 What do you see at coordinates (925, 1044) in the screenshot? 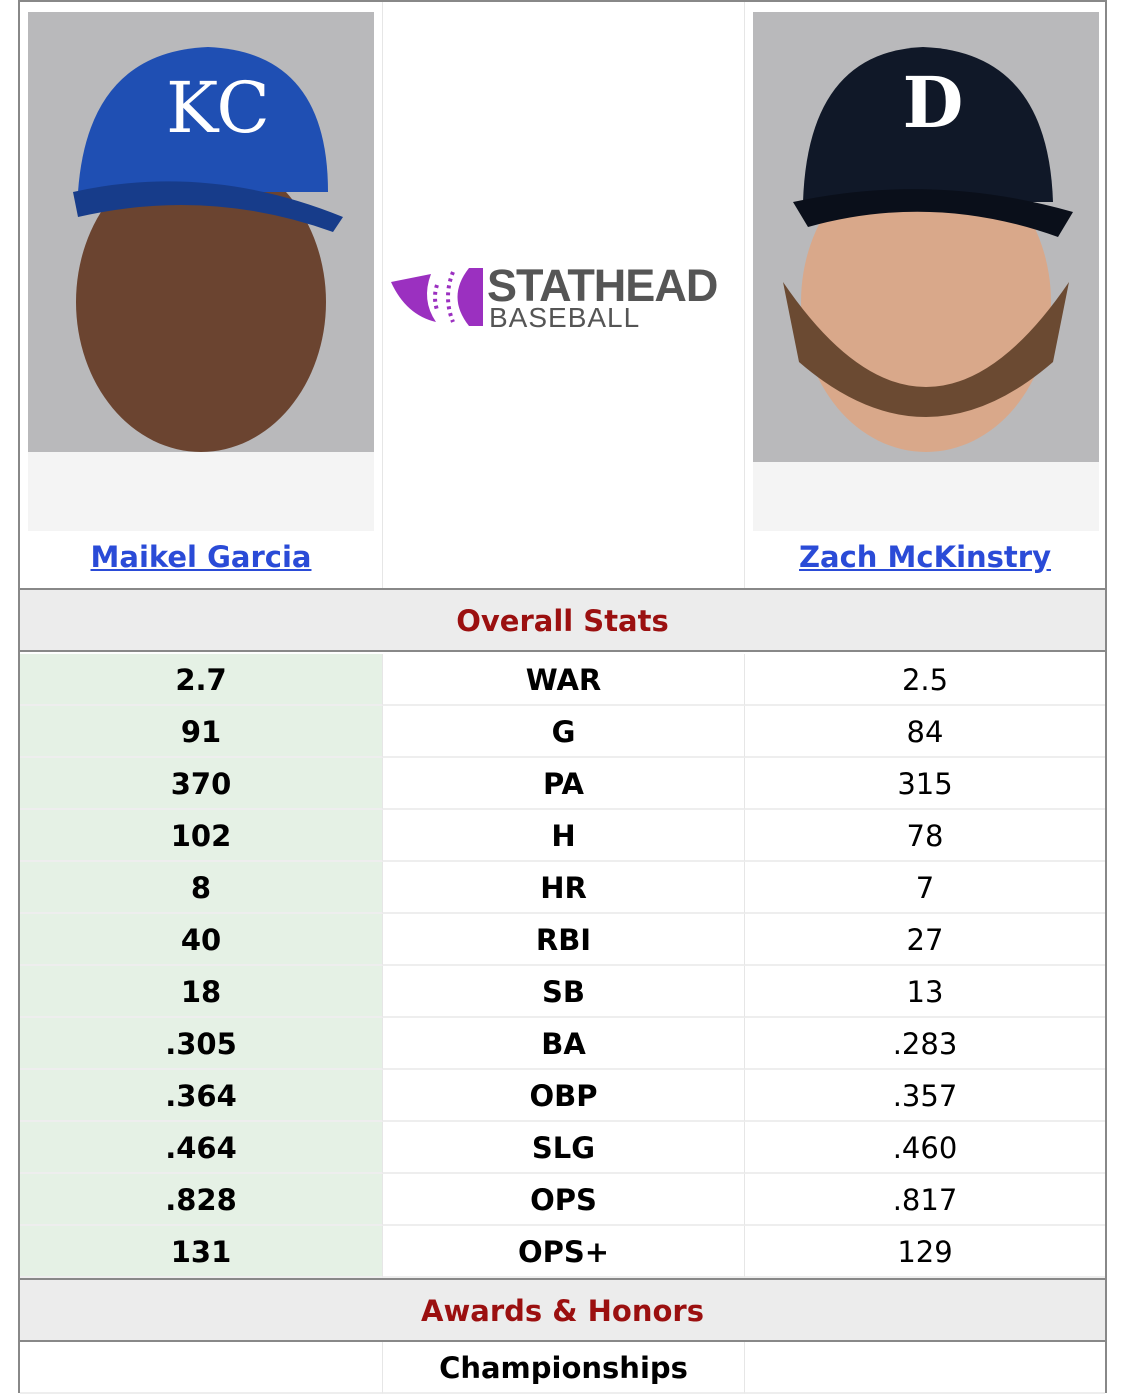
I see `player-2-value: .283` at bounding box center [925, 1044].